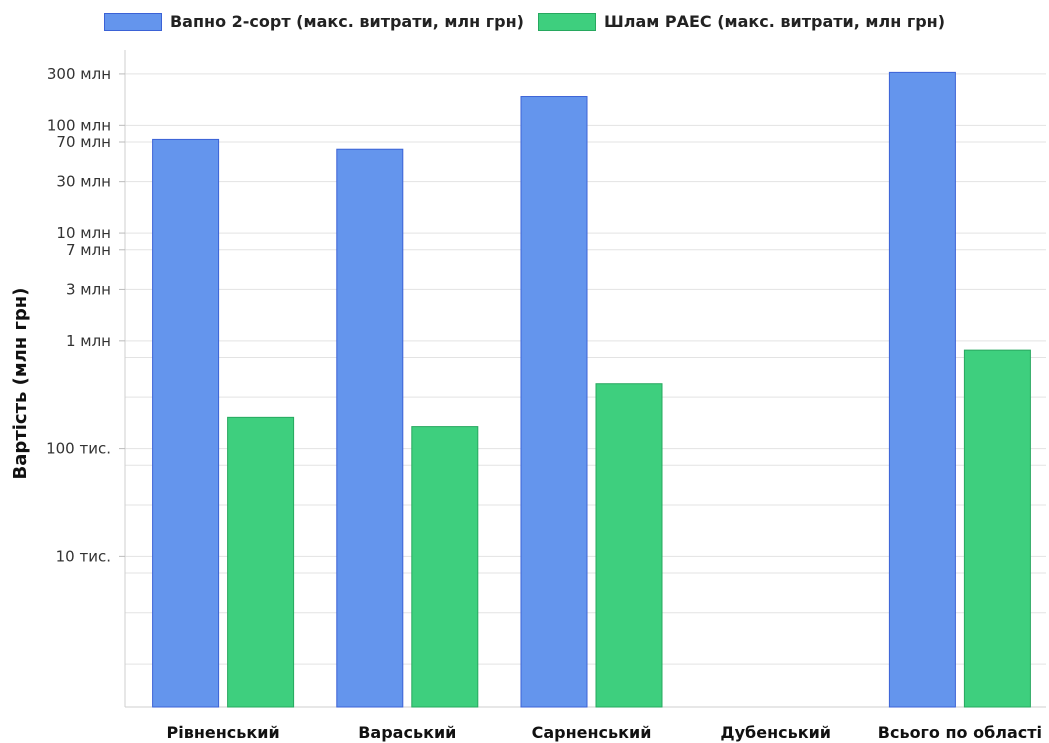  Describe the element at coordinates (223, 732) in the screenshot. I see `x-tick-label-0: Рівненський` at that location.